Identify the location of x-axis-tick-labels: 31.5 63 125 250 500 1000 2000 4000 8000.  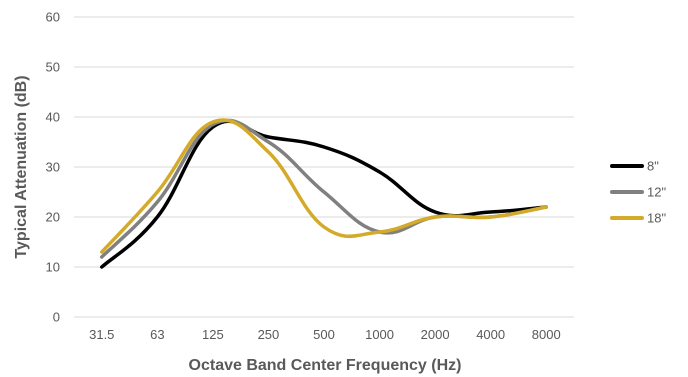
(325, 334).